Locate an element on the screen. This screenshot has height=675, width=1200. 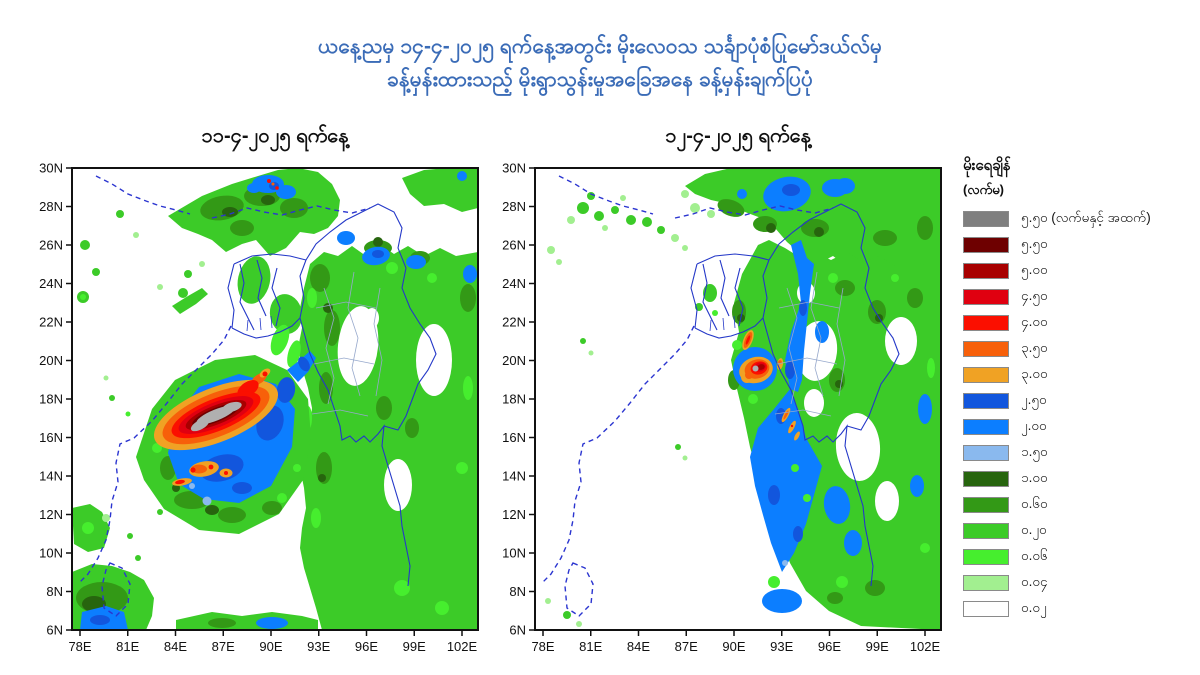
legend-entry: ၀.၂၀ is located at coordinates (1080, 530).